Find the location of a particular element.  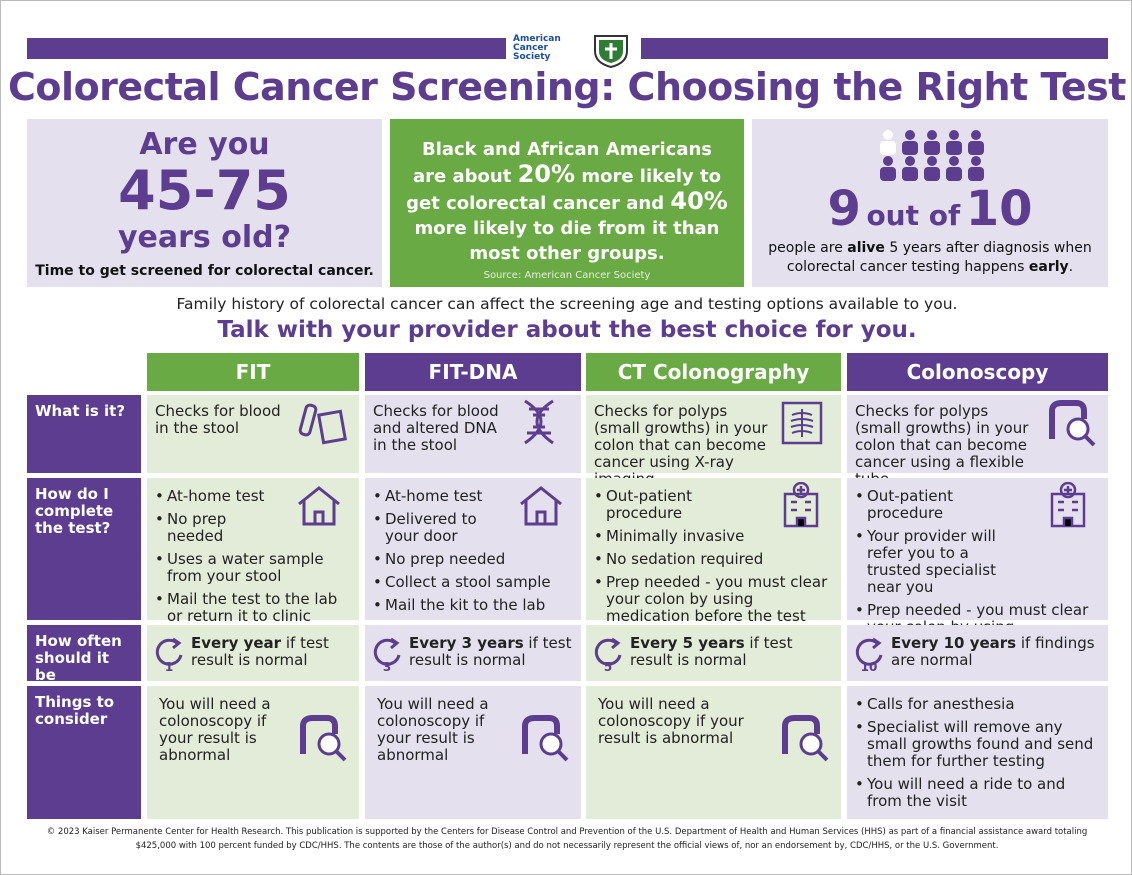

cell: 1 Every year if test result is normal is located at coordinates (253, 653).